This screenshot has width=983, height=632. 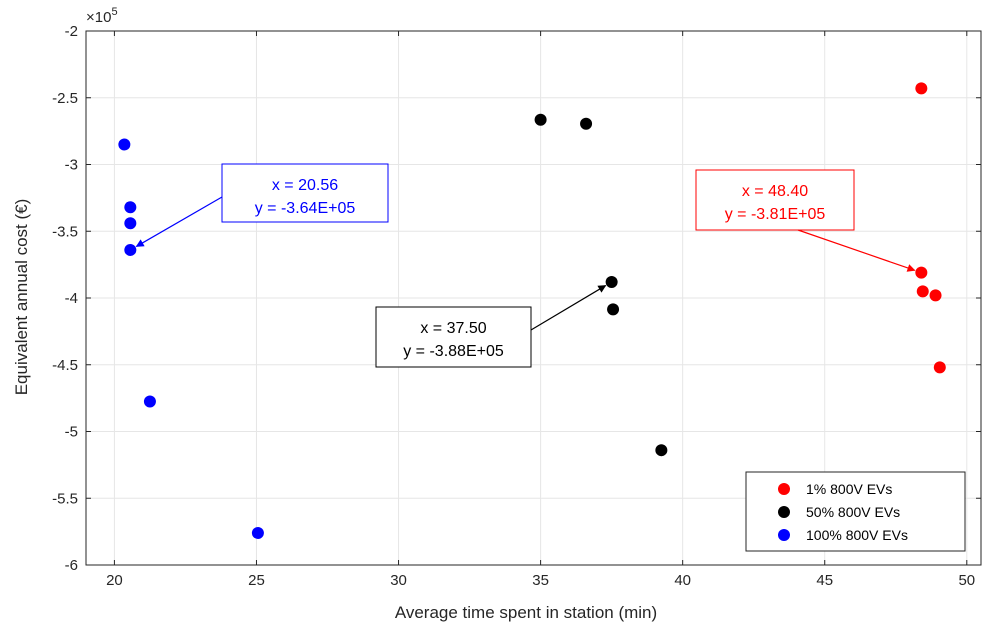 I want to click on data-tip-y: y = -3.64E+05, so click(x=305, y=208).